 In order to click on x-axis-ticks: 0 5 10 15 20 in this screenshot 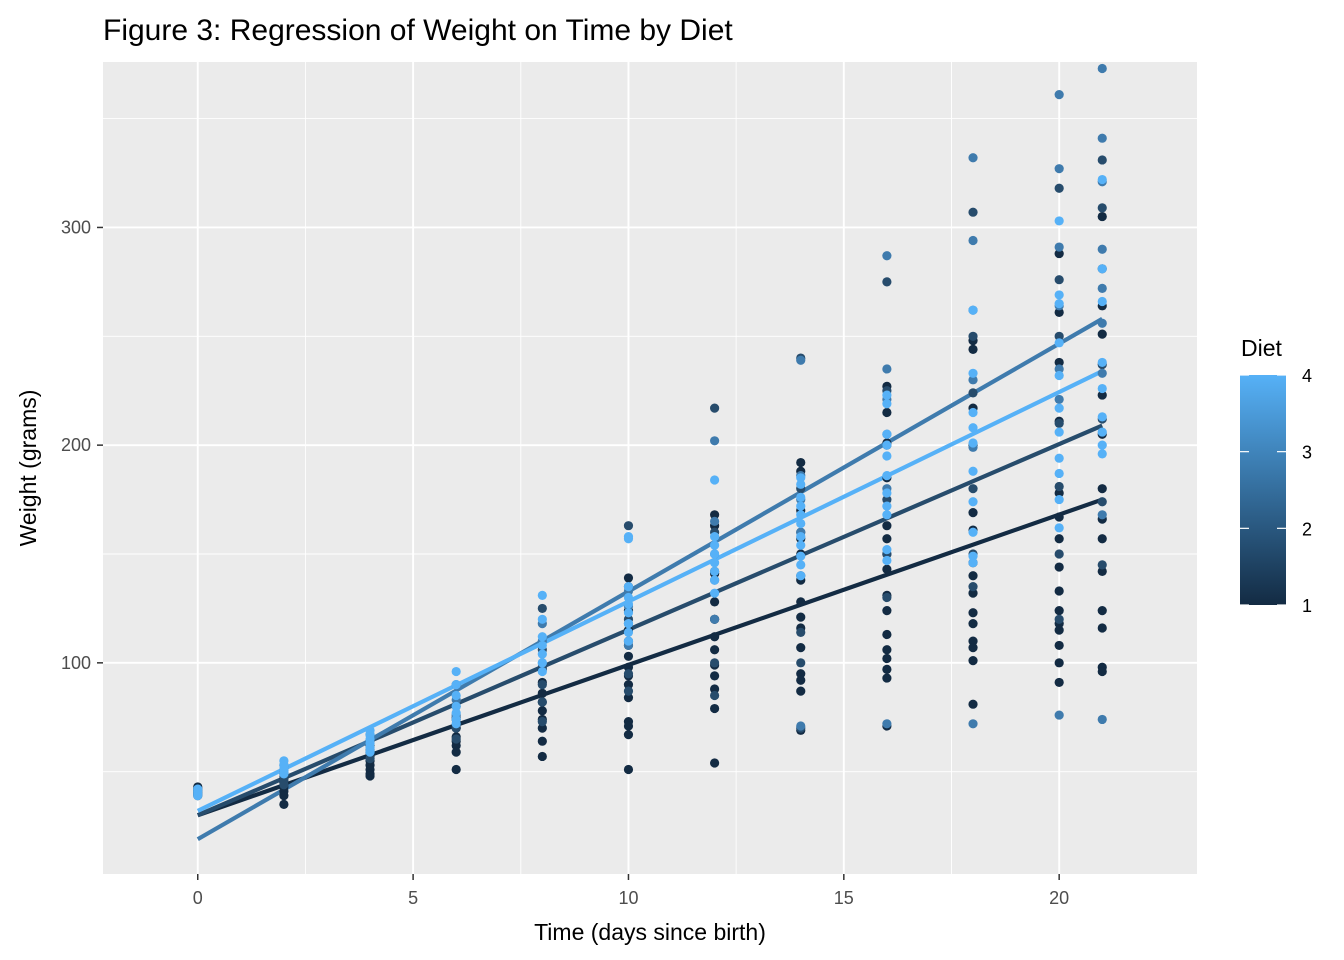, I will do `click(631, 891)`.